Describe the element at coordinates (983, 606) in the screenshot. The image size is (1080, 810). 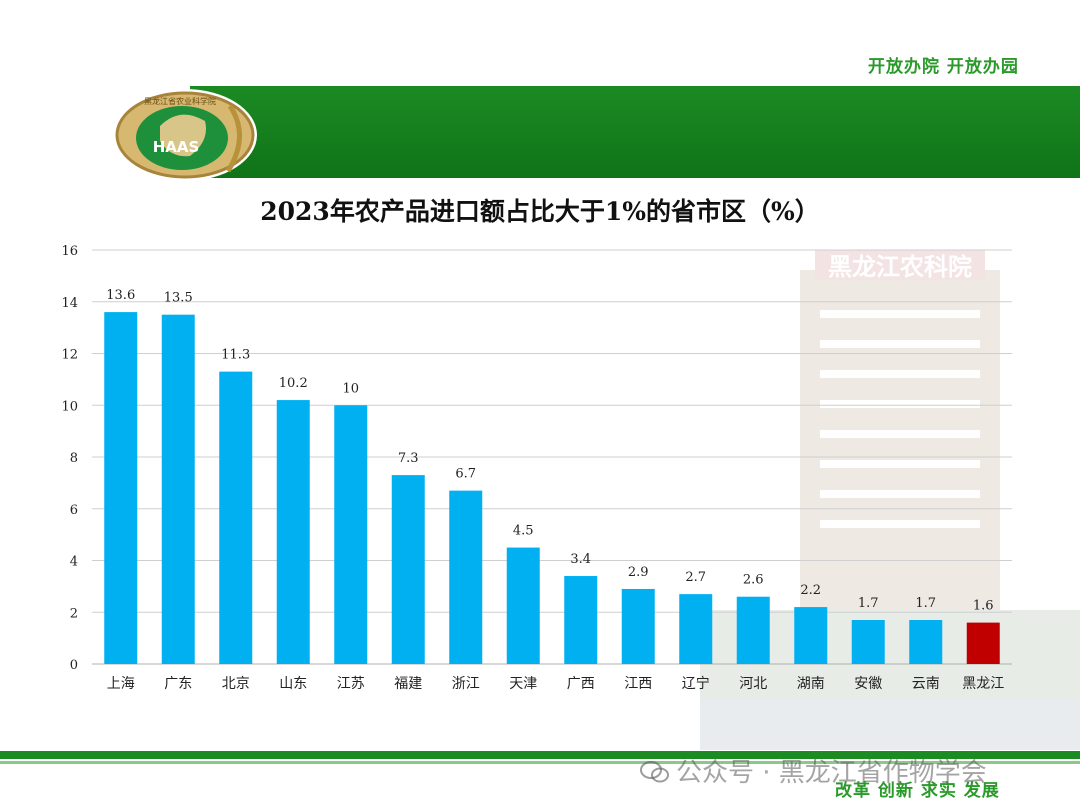
I see `data-label: 1.6` at that location.